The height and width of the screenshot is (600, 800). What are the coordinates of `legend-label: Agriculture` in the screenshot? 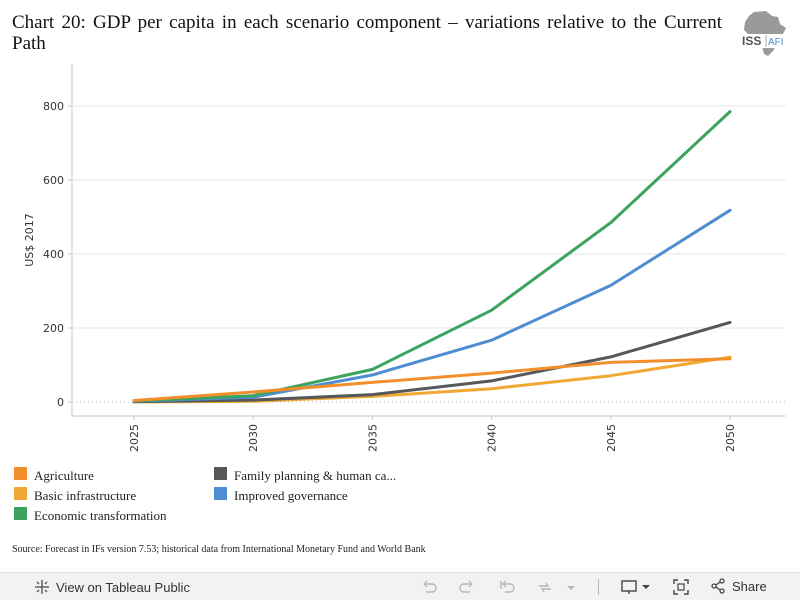 It's located at (64, 475).